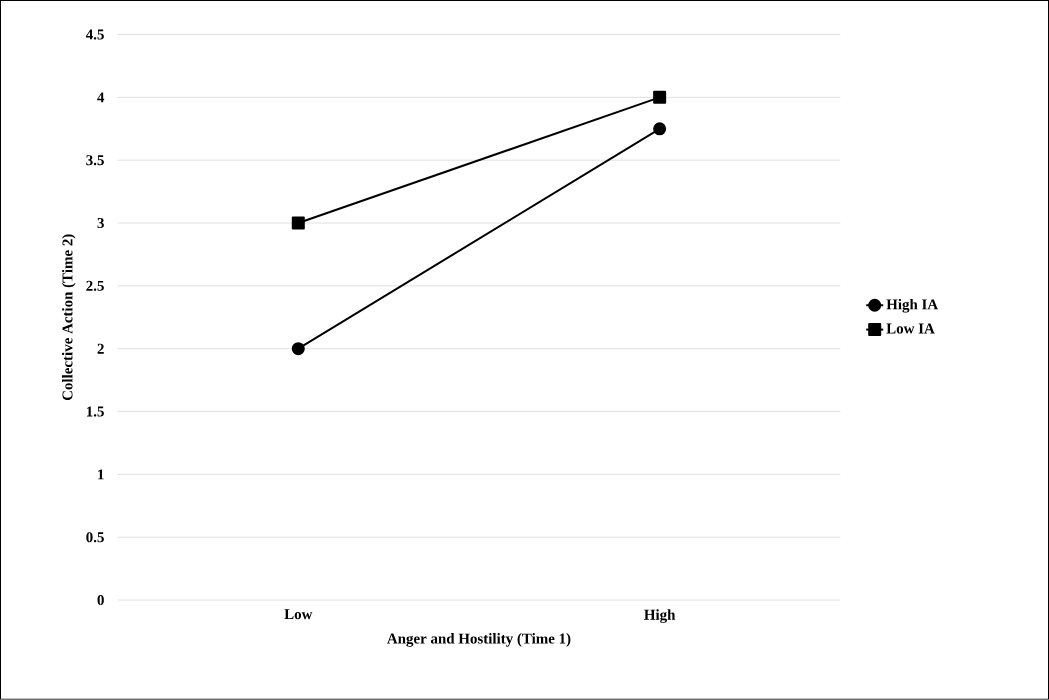 The image size is (1049, 700). What do you see at coordinates (100, 348) in the screenshot?
I see `y-tick-label: 2` at bounding box center [100, 348].